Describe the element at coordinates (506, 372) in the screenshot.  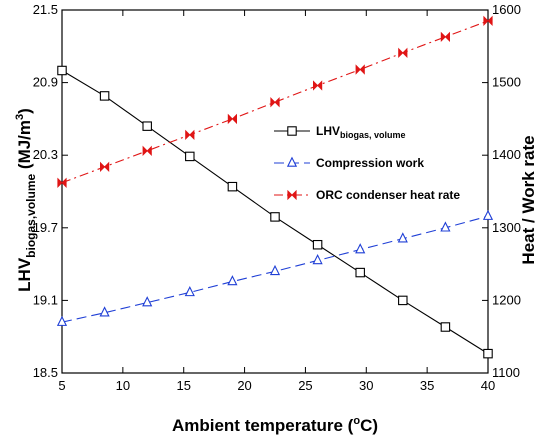
I see `y-right-tick-label: 1100` at that location.